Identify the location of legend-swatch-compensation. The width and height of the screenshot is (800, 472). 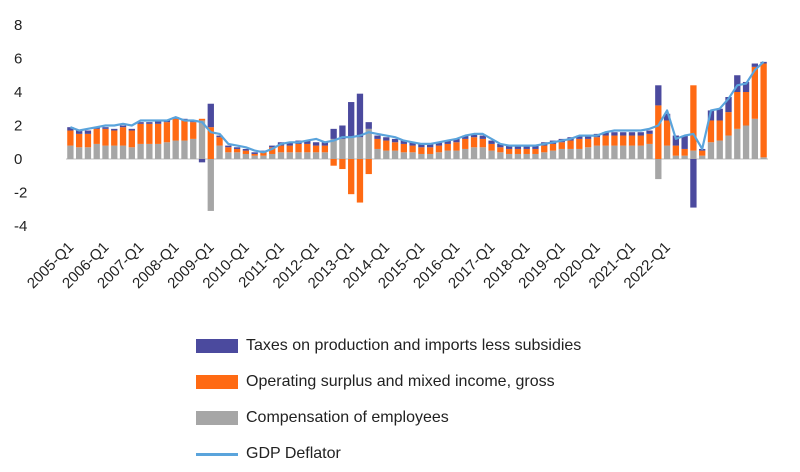
(217, 418).